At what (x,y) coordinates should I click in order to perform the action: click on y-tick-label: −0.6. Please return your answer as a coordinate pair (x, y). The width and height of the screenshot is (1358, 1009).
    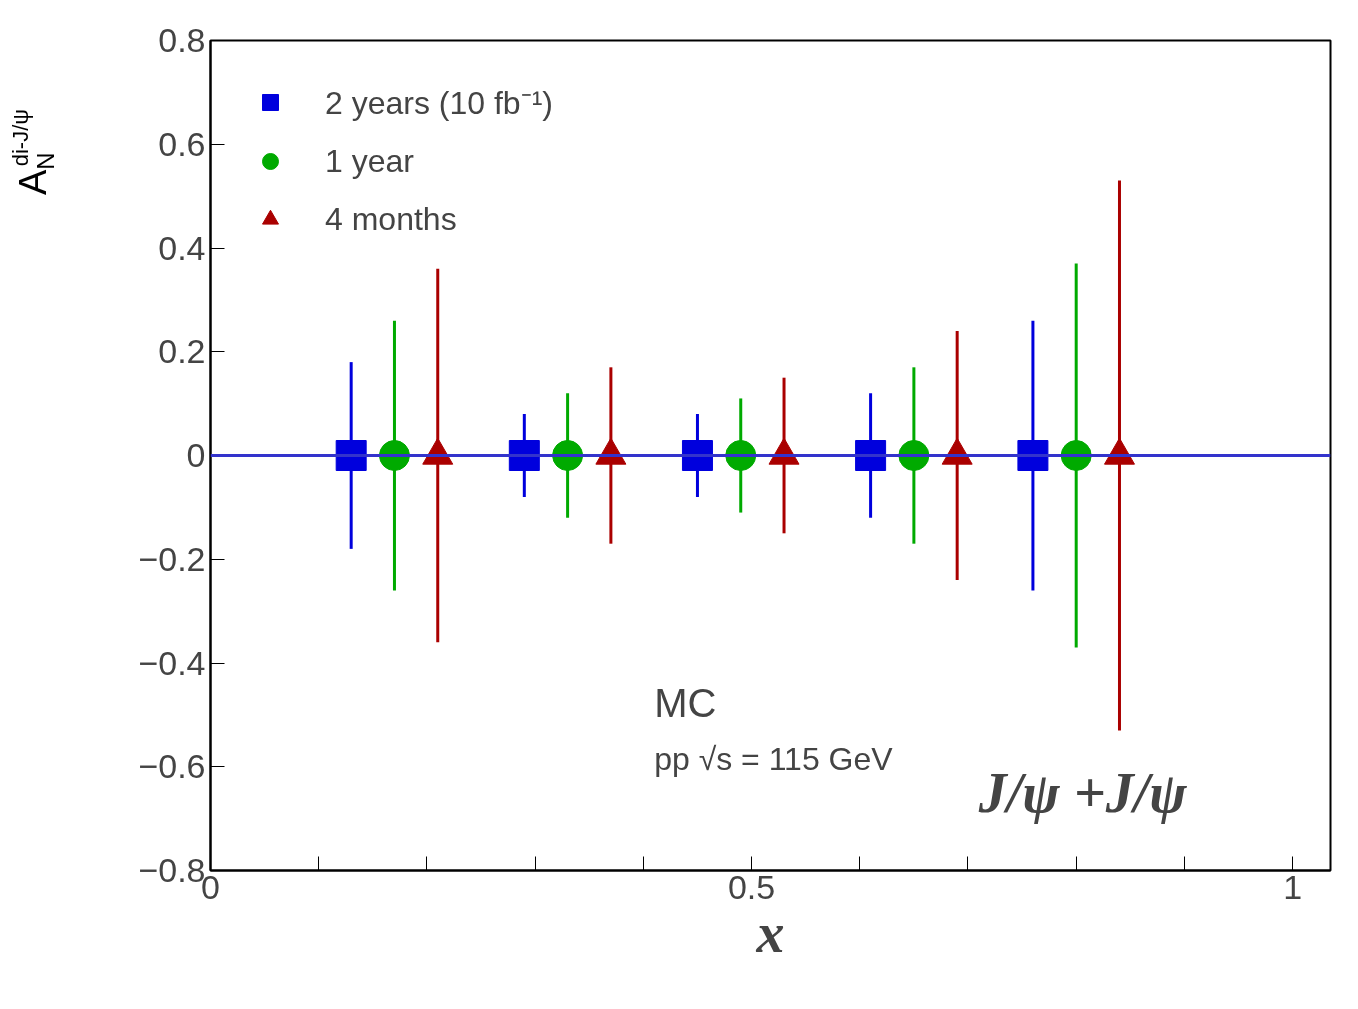
    Looking at the image, I should click on (172, 766).